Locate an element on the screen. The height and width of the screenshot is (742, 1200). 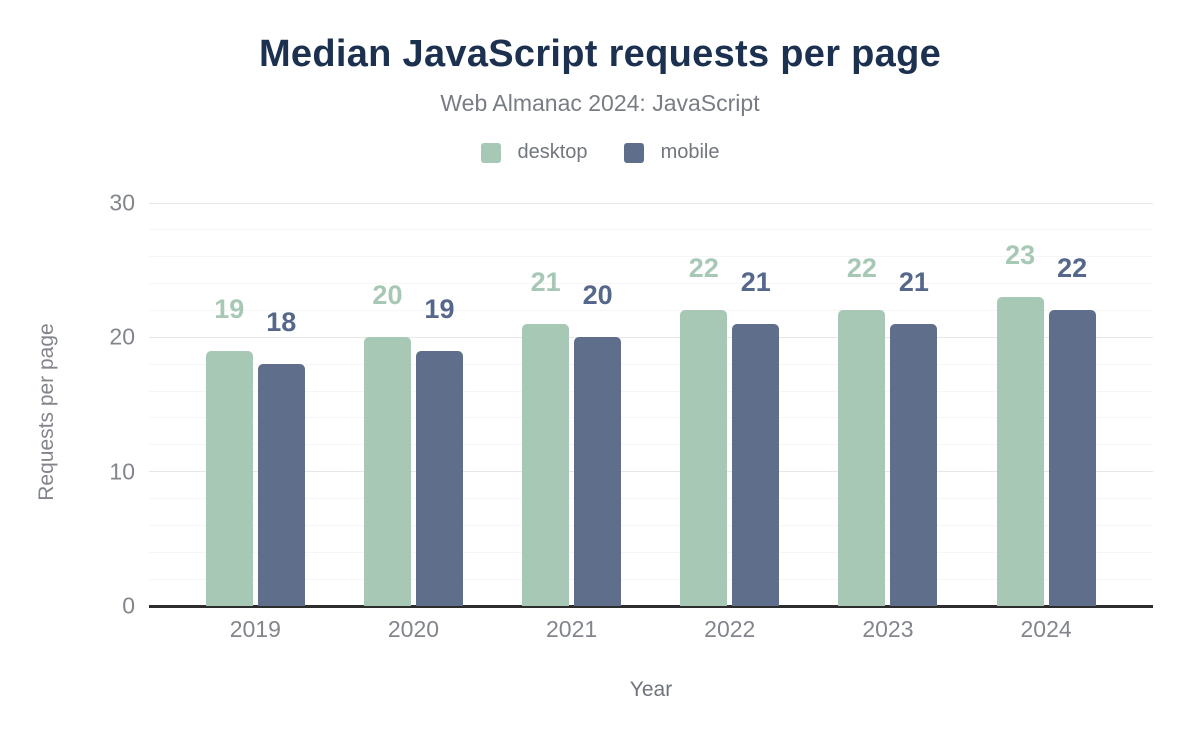
x-tick-label-2020: 2020 is located at coordinates (413, 629).